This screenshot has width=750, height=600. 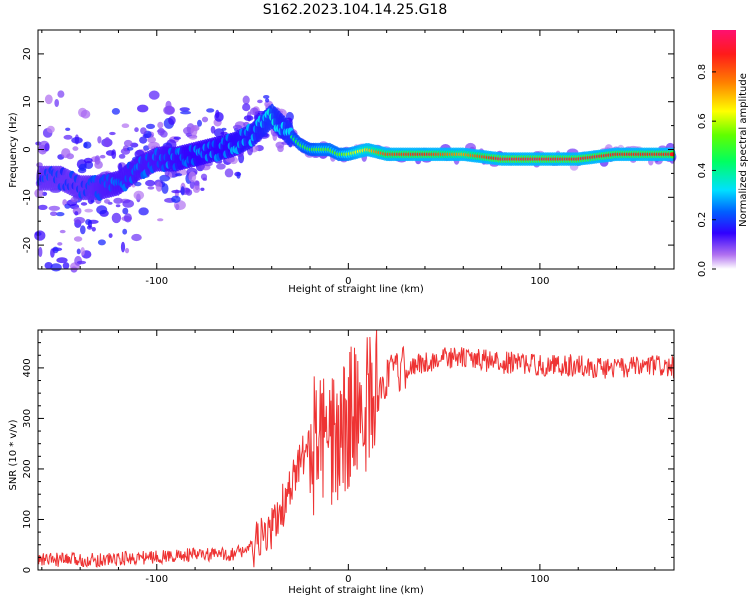 I want to click on colorbar-tick-label: 0.2, so click(x=702, y=220).